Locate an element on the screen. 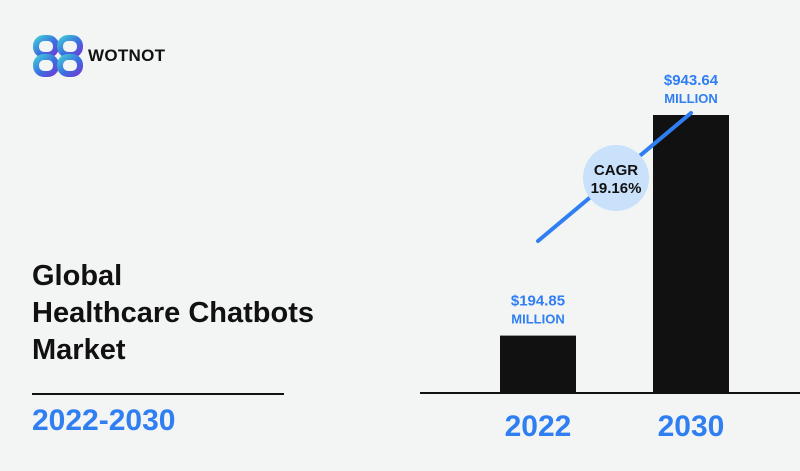 This screenshot has height=471, width=800. bar-2022 is located at coordinates (538, 364).